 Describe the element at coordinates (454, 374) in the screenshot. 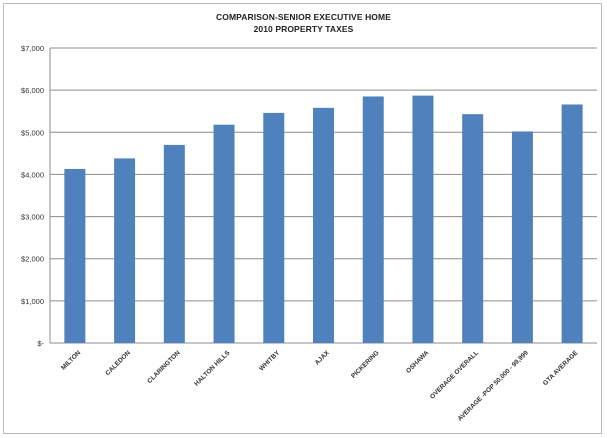

I see `x-tick-label: OVERAGE OVERALL` at that location.